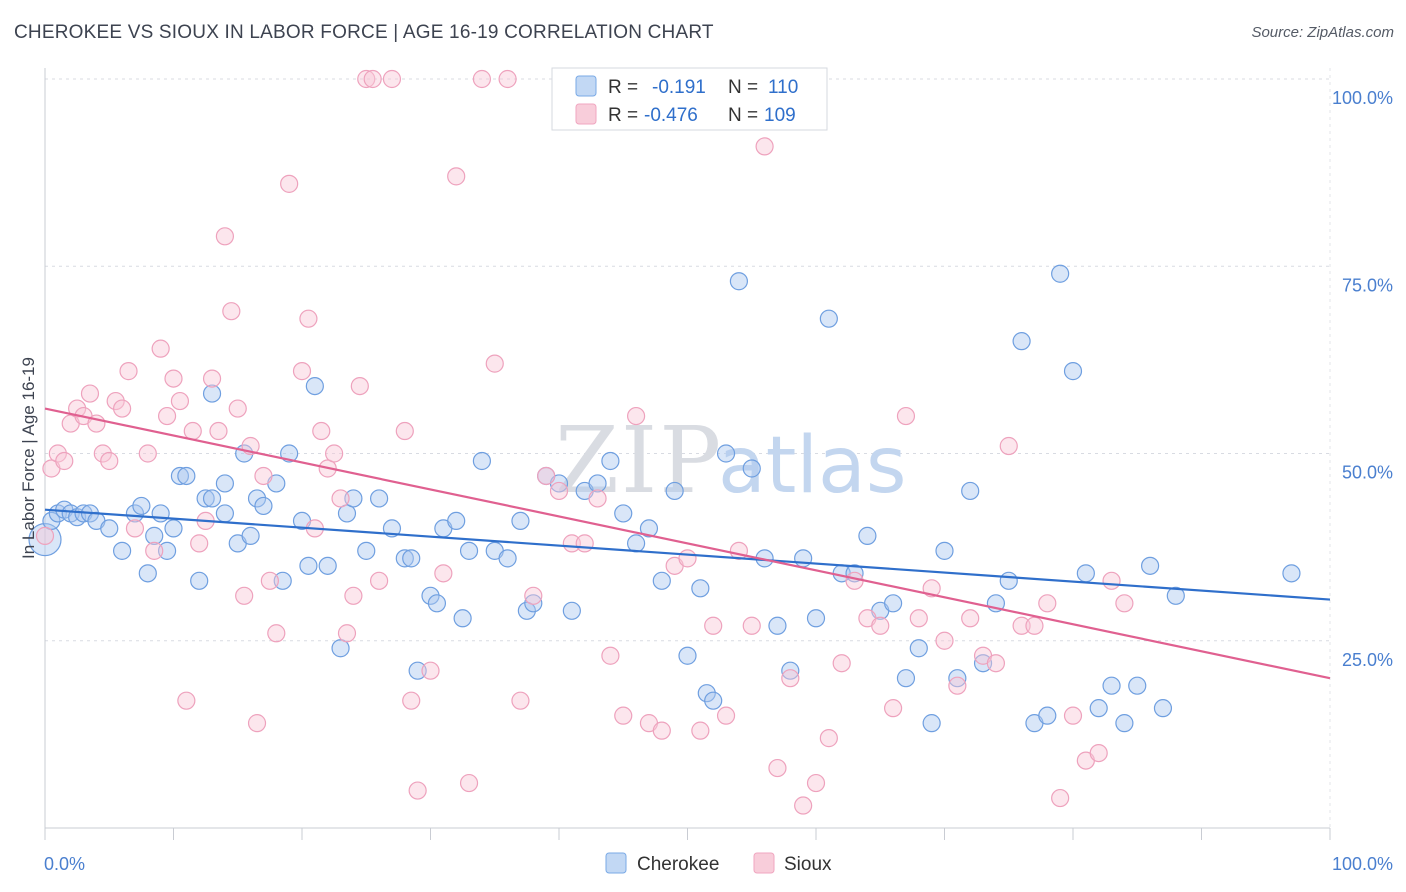  What do you see at coordinates (623, 87) in the screenshot?
I see `legend-r-label-cherokee: R =` at bounding box center [623, 87].